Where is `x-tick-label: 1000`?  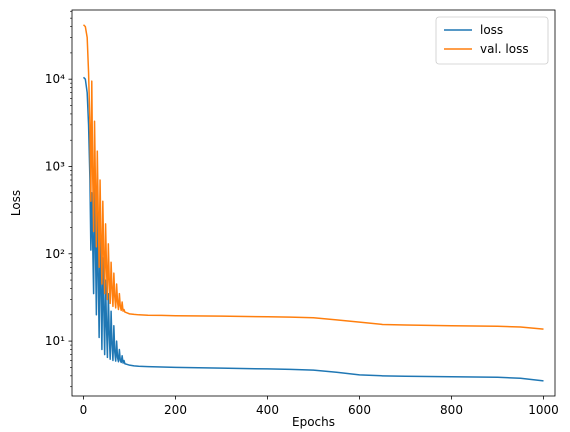
x-tick-label: 1000 is located at coordinates (543, 410).